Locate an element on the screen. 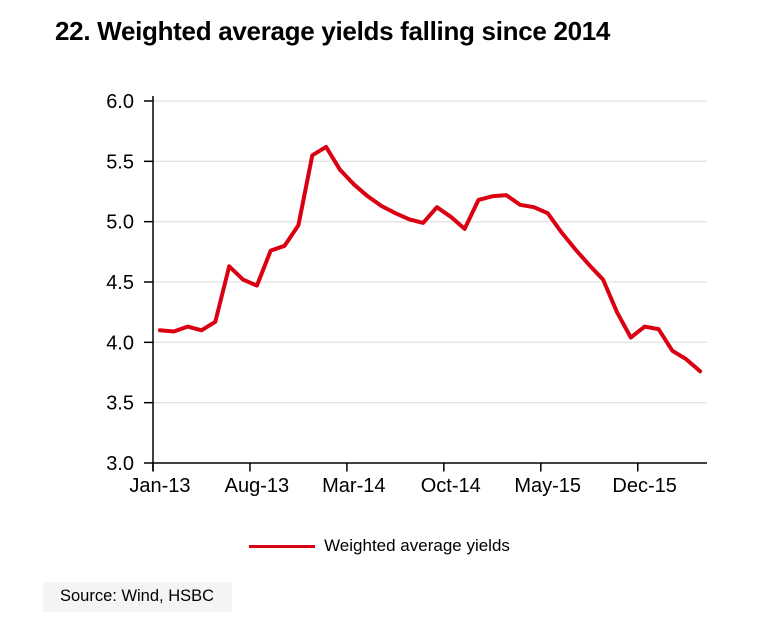 The width and height of the screenshot is (759, 631). x-axis-tick-label: Dec-15 is located at coordinates (644, 486).